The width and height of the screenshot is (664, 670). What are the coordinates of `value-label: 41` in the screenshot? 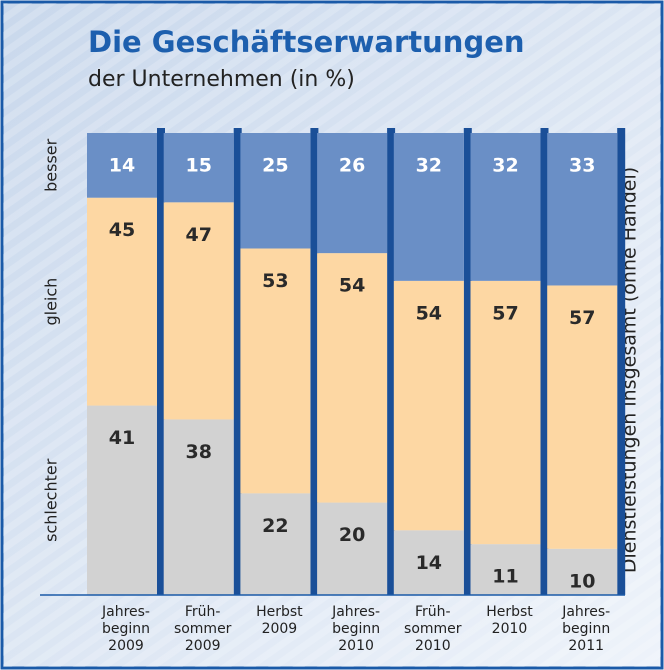 It's located at (122, 438).